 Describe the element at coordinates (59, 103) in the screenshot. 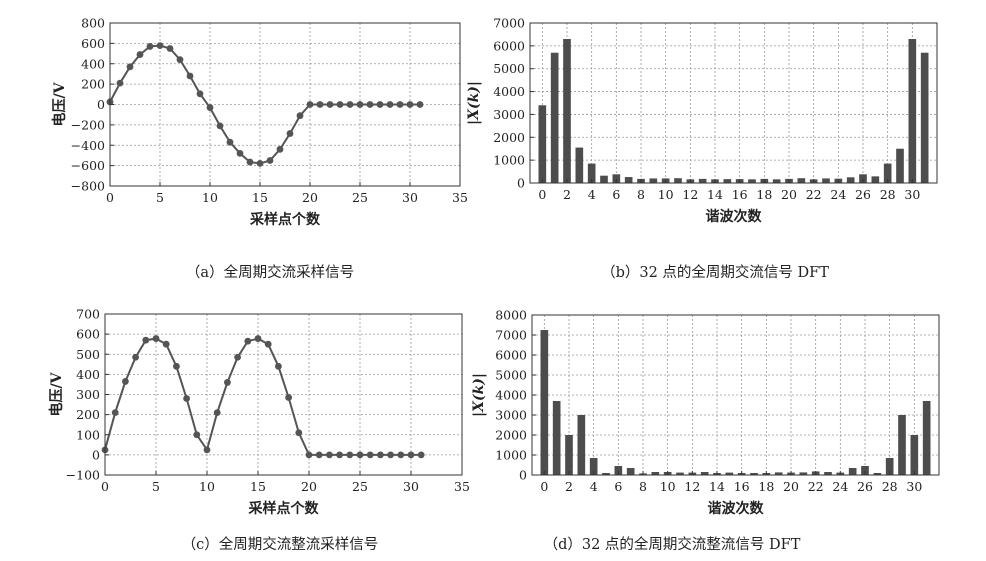

I see `y-axis-label: 电压/V` at that location.